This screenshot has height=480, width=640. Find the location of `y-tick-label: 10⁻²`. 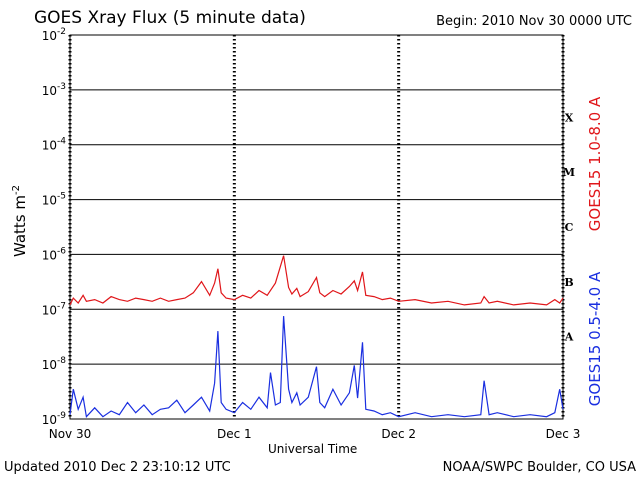

y-tick-label: 10⁻² is located at coordinates (54, 35).